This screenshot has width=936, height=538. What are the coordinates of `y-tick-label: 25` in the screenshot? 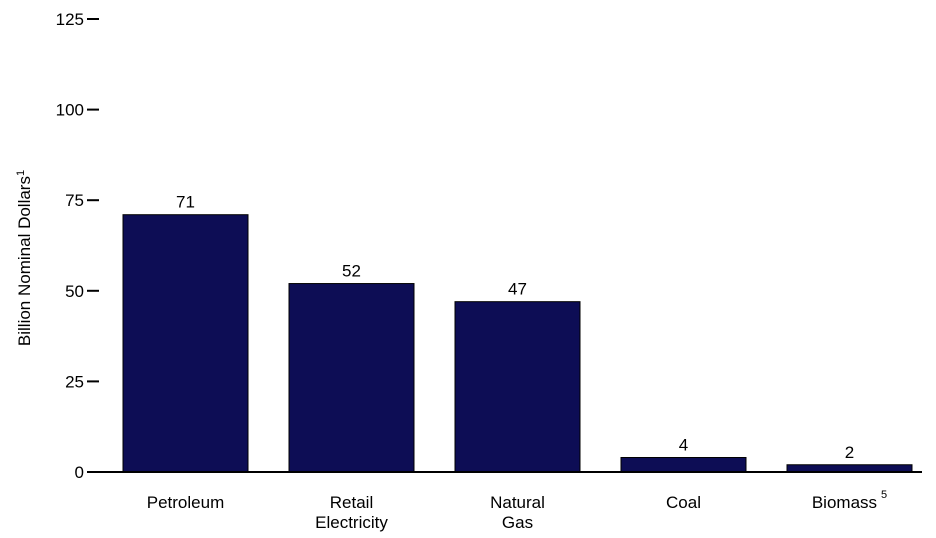 It's located at (74, 381).